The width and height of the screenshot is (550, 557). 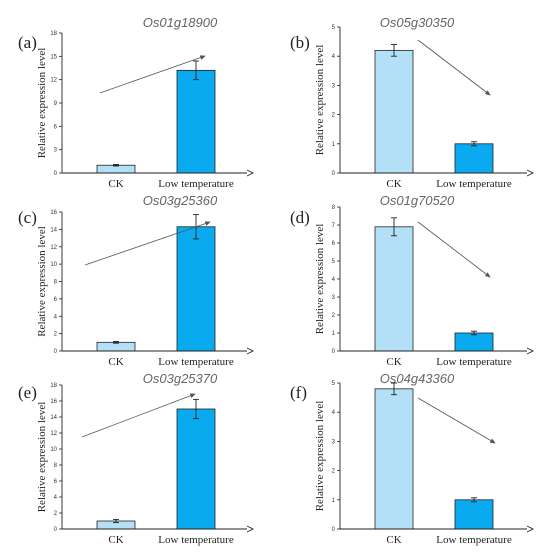 I want to click on panel-e-xtick-0: CK, so click(x=115, y=540).